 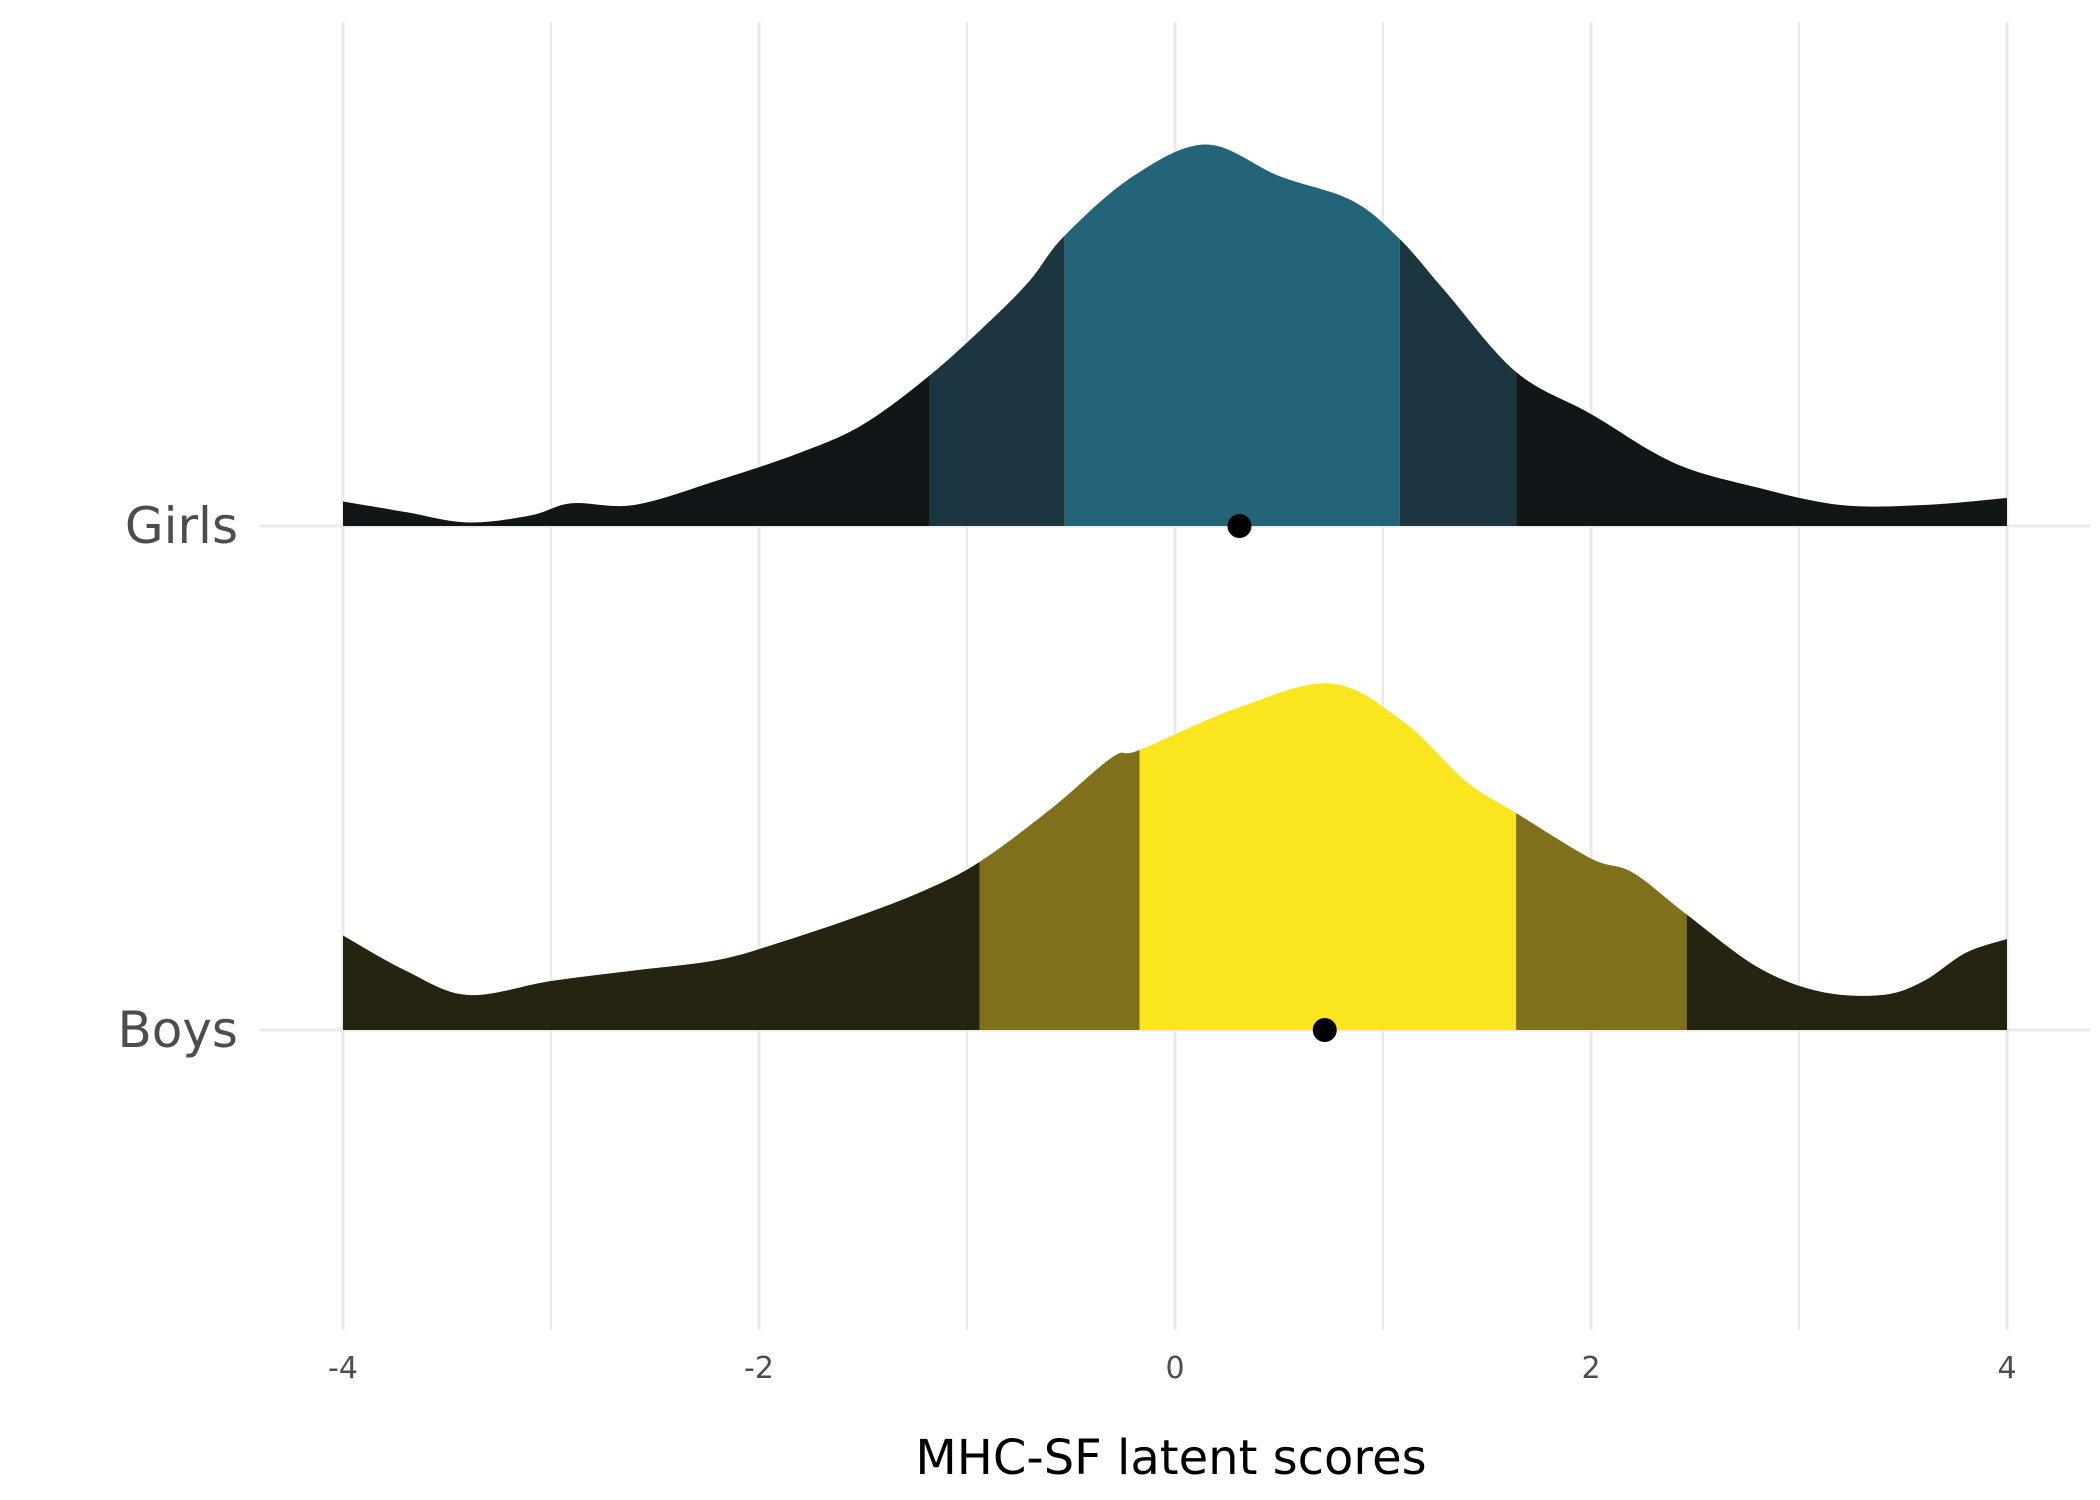 I want to click on category-label: Girls, so click(x=181, y=526).